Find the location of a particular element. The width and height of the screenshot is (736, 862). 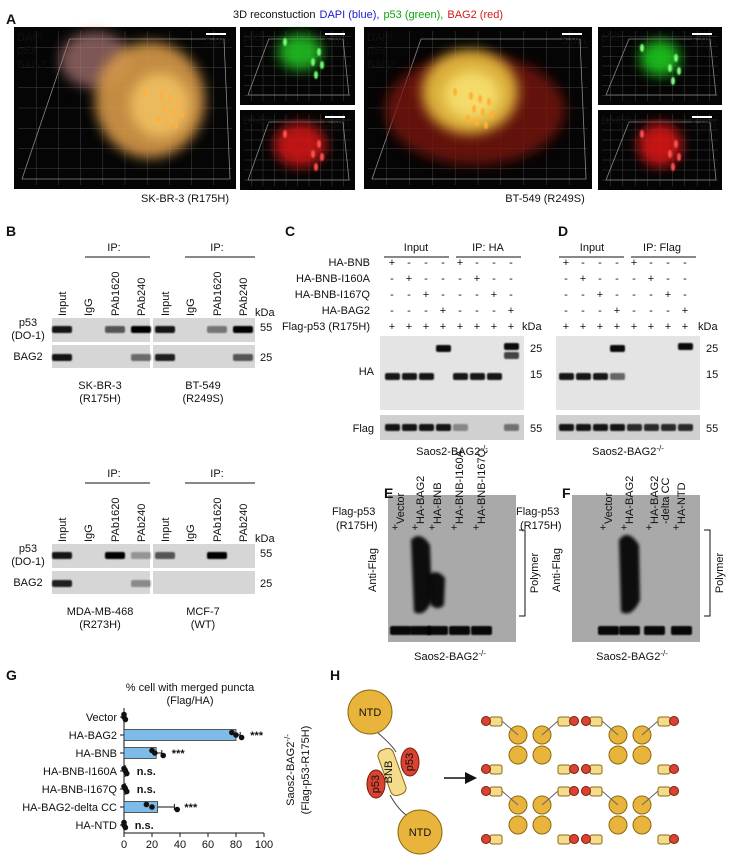

lane-label: HA-BAG2 is located at coordinates (630, 500).